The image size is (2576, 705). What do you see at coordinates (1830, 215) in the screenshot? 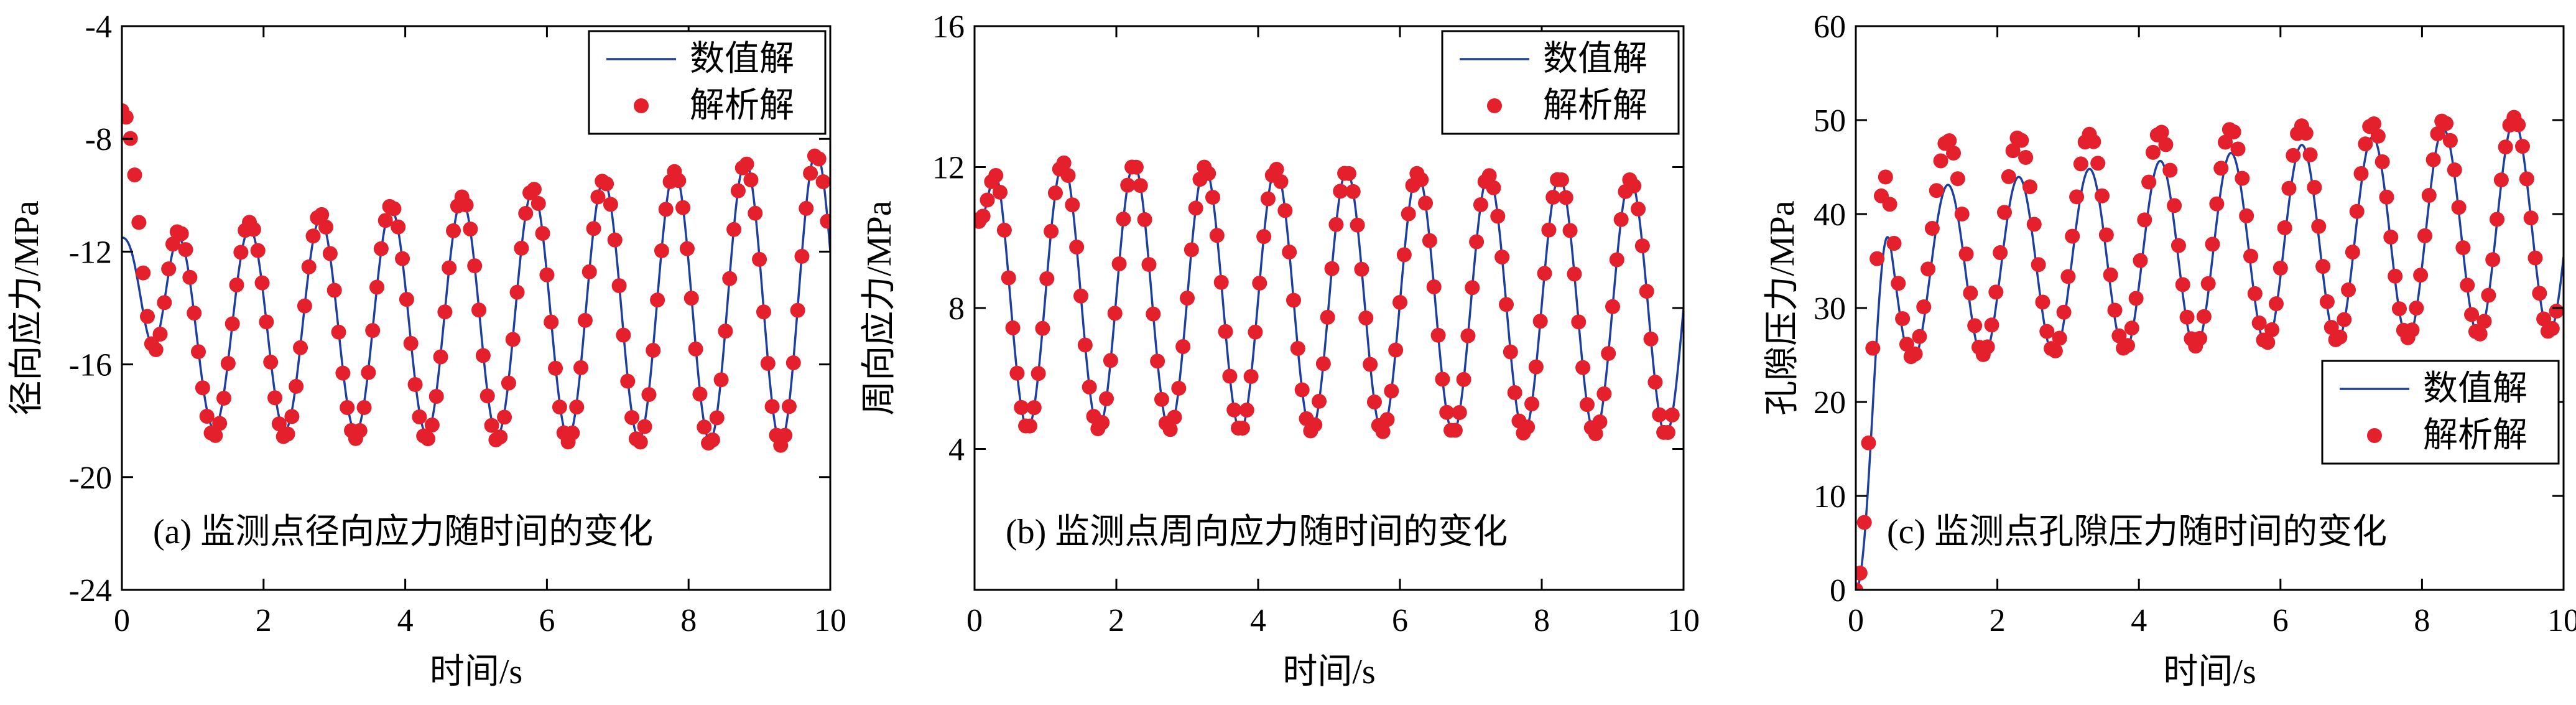
I see `y-tick-label: 40` at bounding box center [1830, 215].